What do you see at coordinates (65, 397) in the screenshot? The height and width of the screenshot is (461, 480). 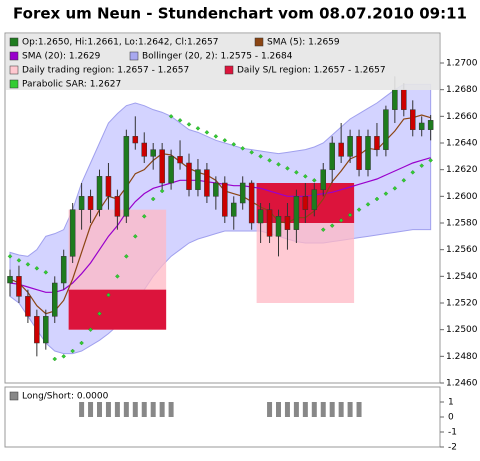 I see `legend-label: Long/Short: 0.0000` at bounding box center [65, 397].